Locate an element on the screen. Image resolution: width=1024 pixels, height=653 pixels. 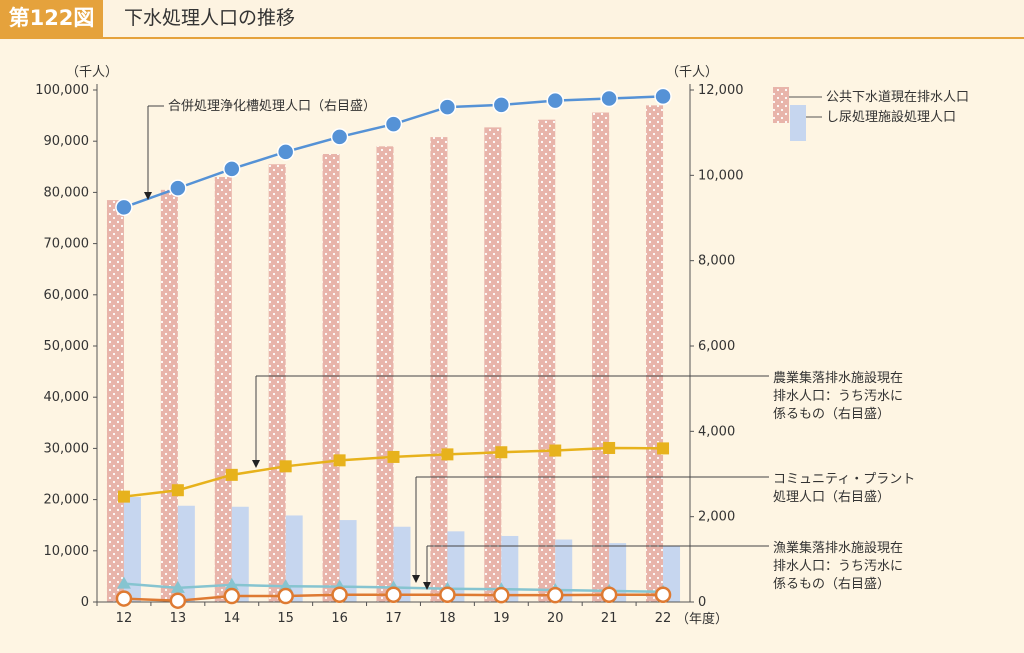
left-tick-label: 50,000 is located at coordinates (67, 346).